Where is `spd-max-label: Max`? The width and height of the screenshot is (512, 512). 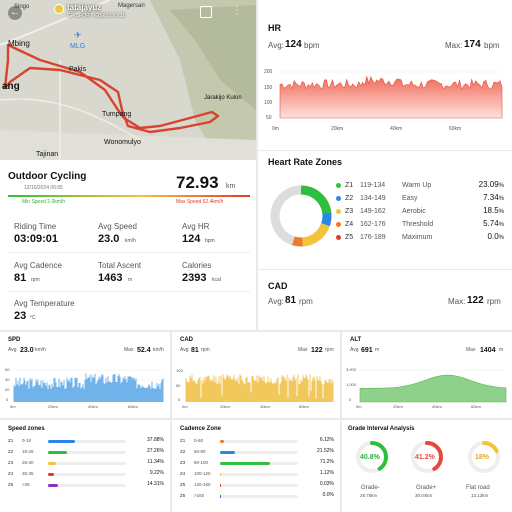 spd-max-label: Max is located at coordinates (129, 350).